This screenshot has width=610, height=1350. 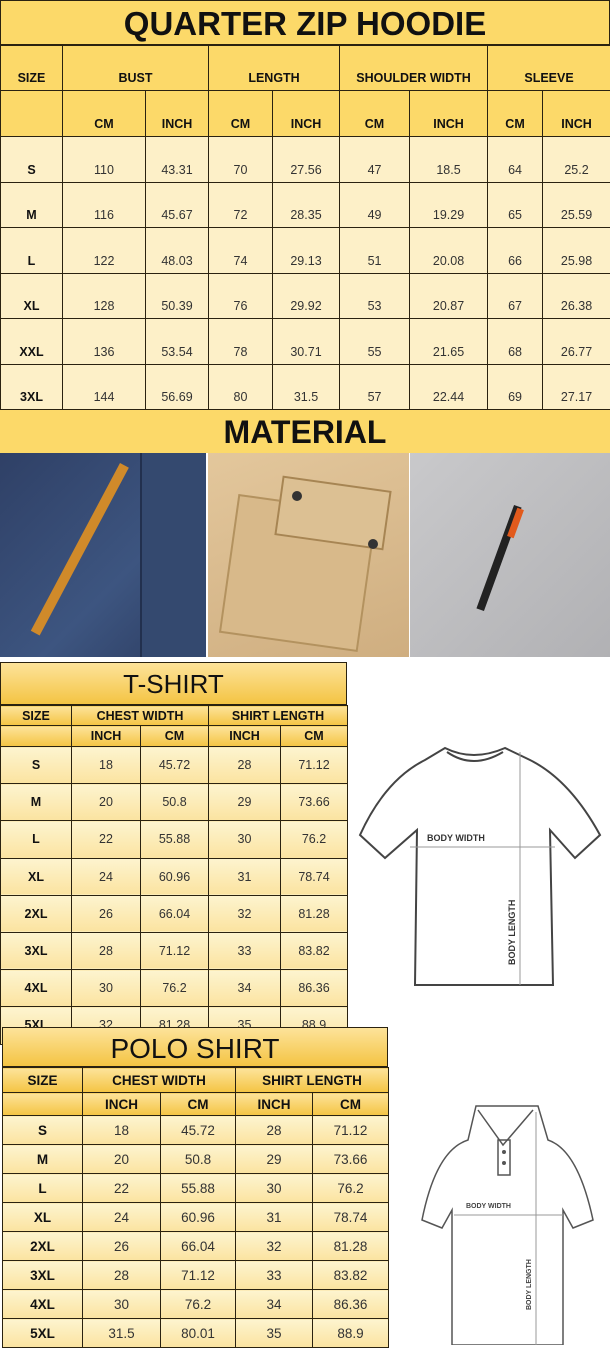 What do you see at coordinates (240, 204) in the screenshot?
I see `value-cell: 72` at bounding box center [240, 204].